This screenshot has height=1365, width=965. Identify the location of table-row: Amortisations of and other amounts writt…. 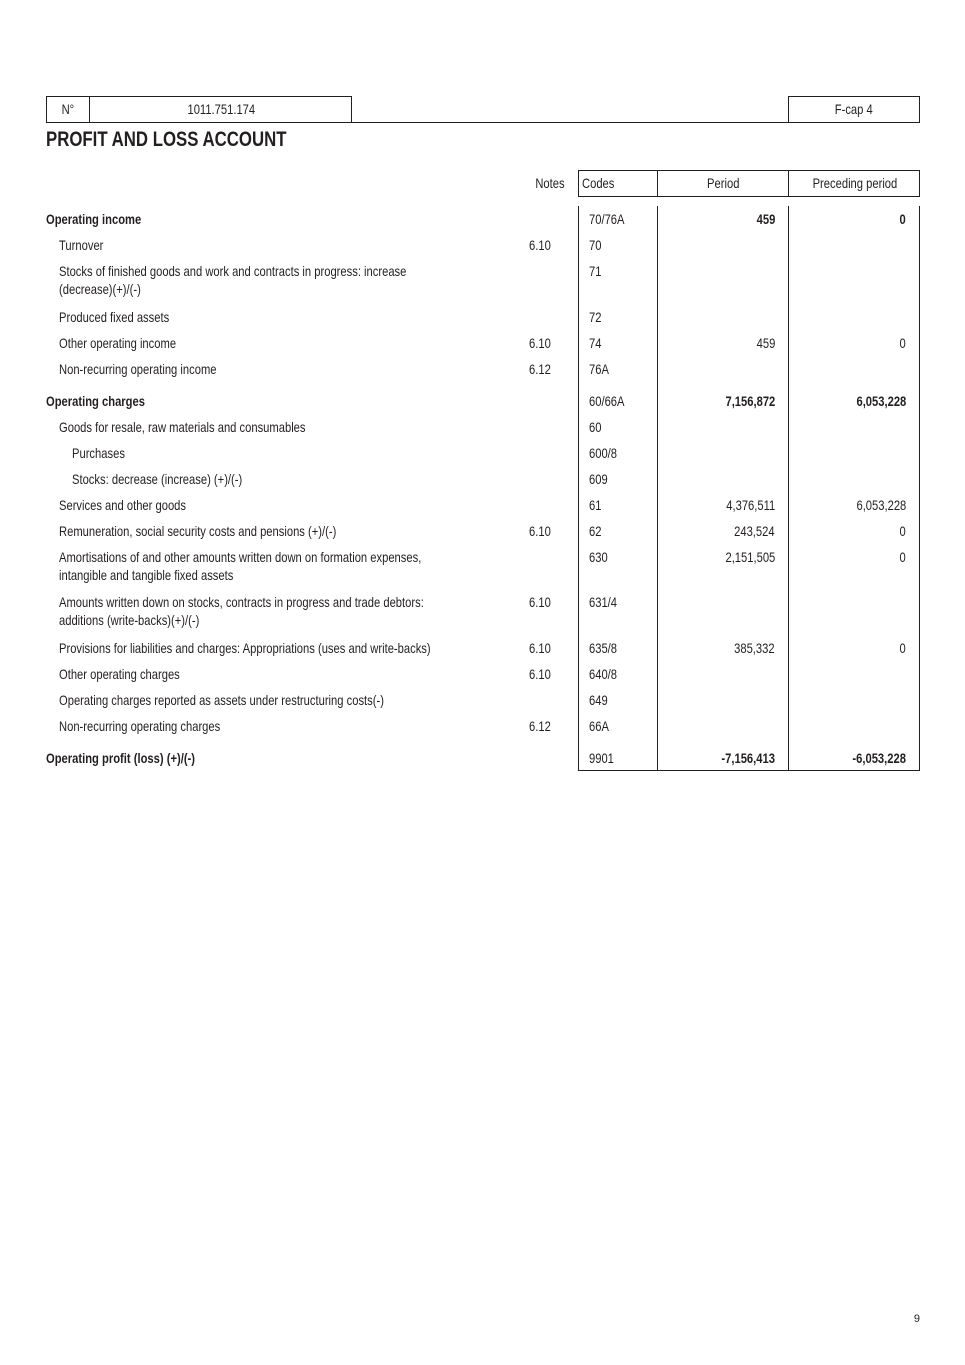
(482, 565).